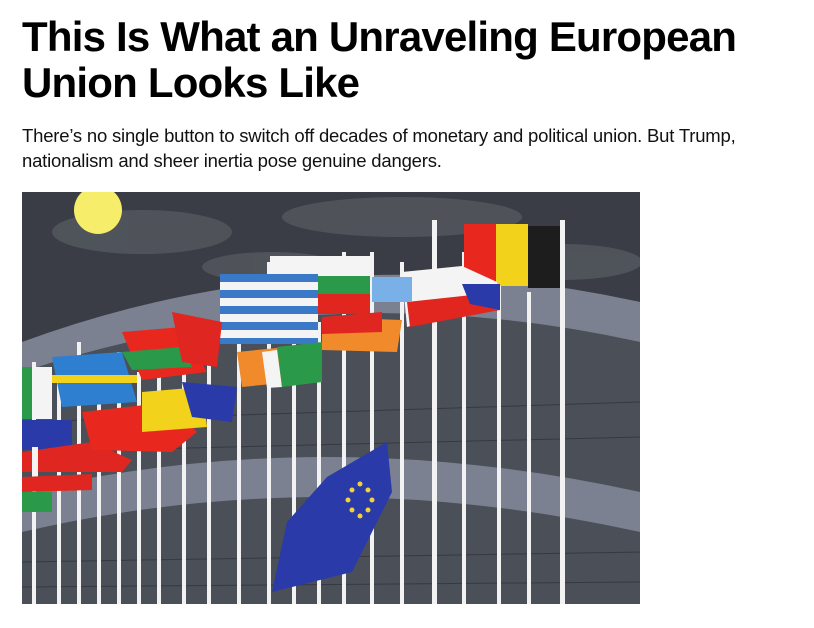 This screenshot has height=628, width=814. Describe the element at coordinates (98, 213) in the screenshot. I see `moon` at that location.